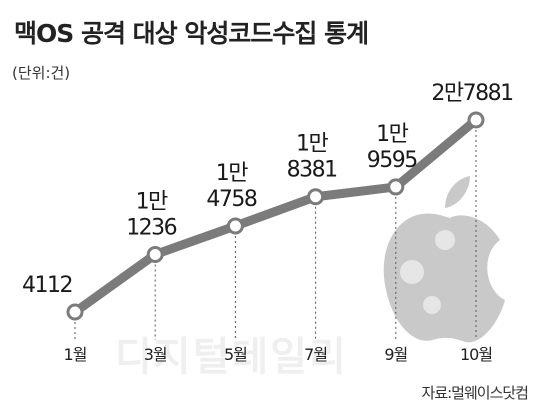 Image resolution: width=540 pixels, height=414 pixels. What do you see at coordinates (476, 354) in the screenshot?
I see `x-tick-label: 10월` at bounding box center [476, 354].